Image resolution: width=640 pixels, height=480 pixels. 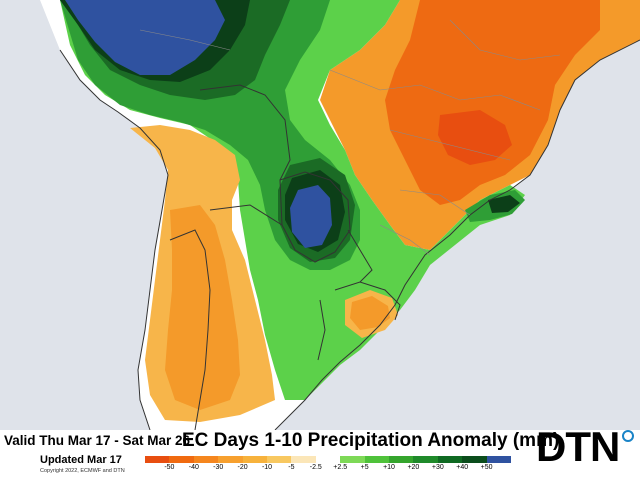 I want to click on legend-label: -40, so click(x=193, y=467).